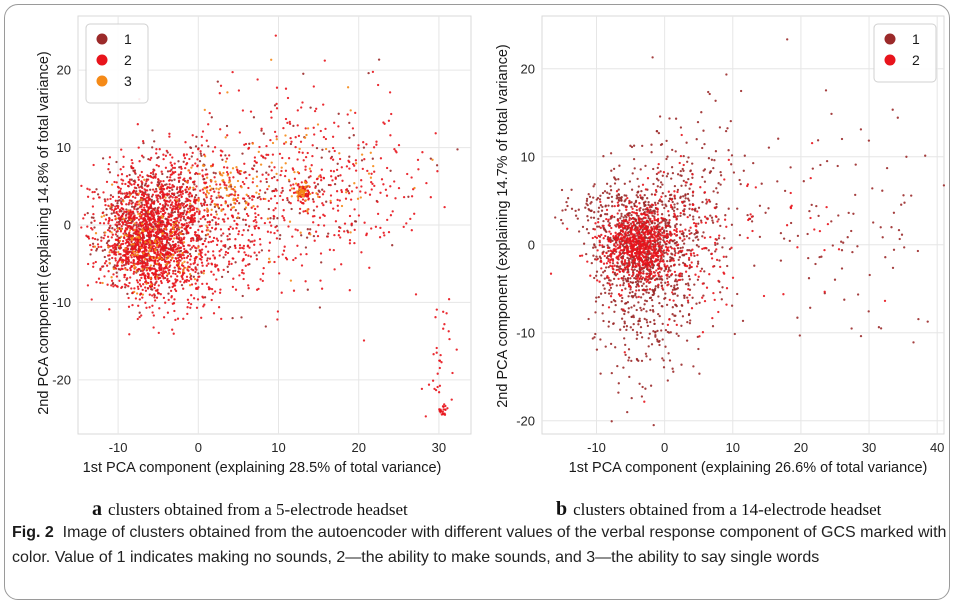 This screenshot has width=955, height=605. I want to click on y-tick-label: -10, so click(61, 302).